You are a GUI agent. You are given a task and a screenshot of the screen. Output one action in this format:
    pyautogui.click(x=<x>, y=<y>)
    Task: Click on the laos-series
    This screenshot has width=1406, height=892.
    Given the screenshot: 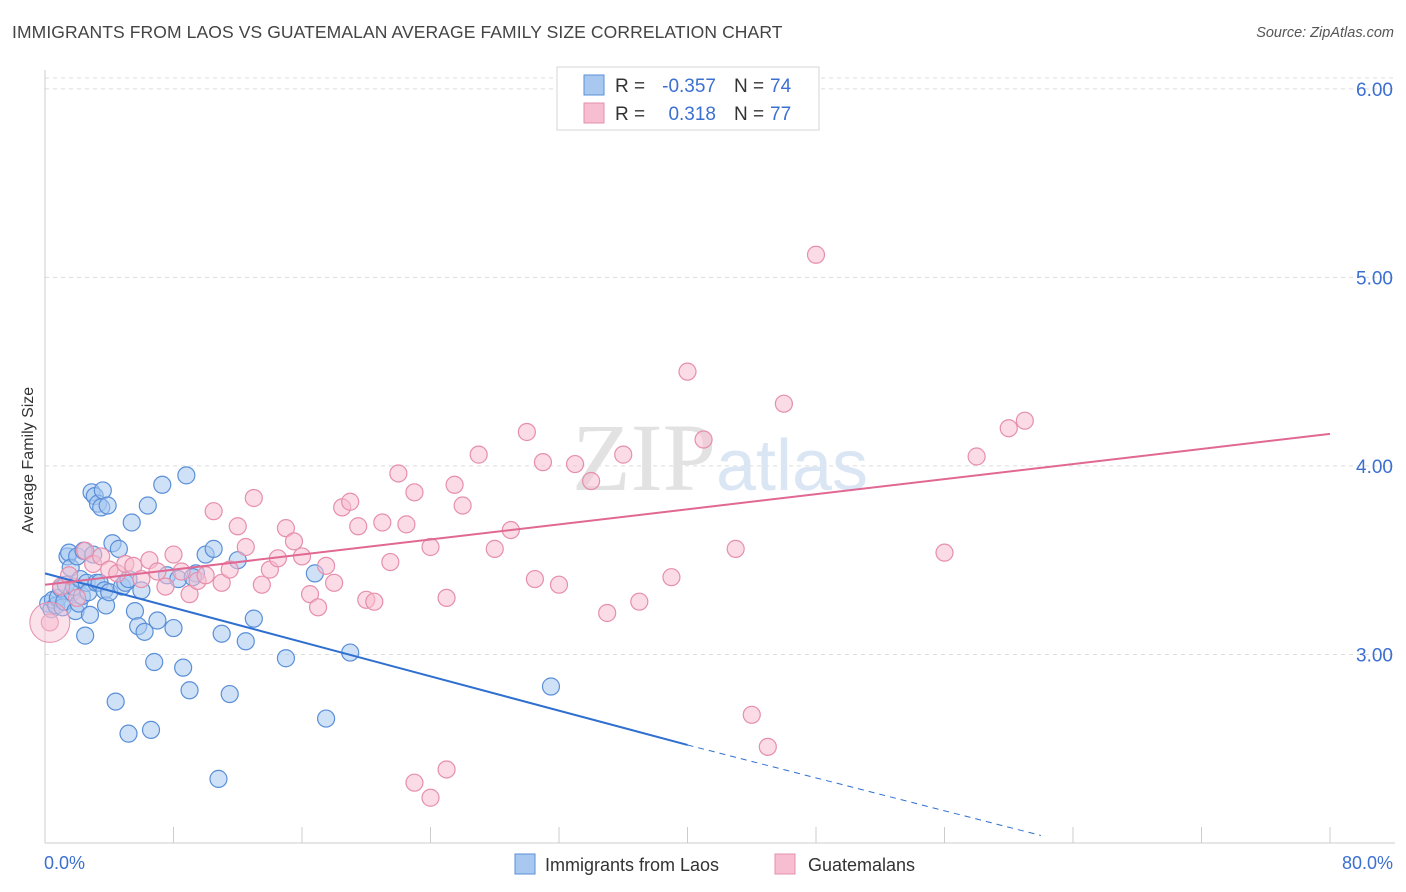 What is the action you would take?
    pyautogui.click(x=300, y=627)
    